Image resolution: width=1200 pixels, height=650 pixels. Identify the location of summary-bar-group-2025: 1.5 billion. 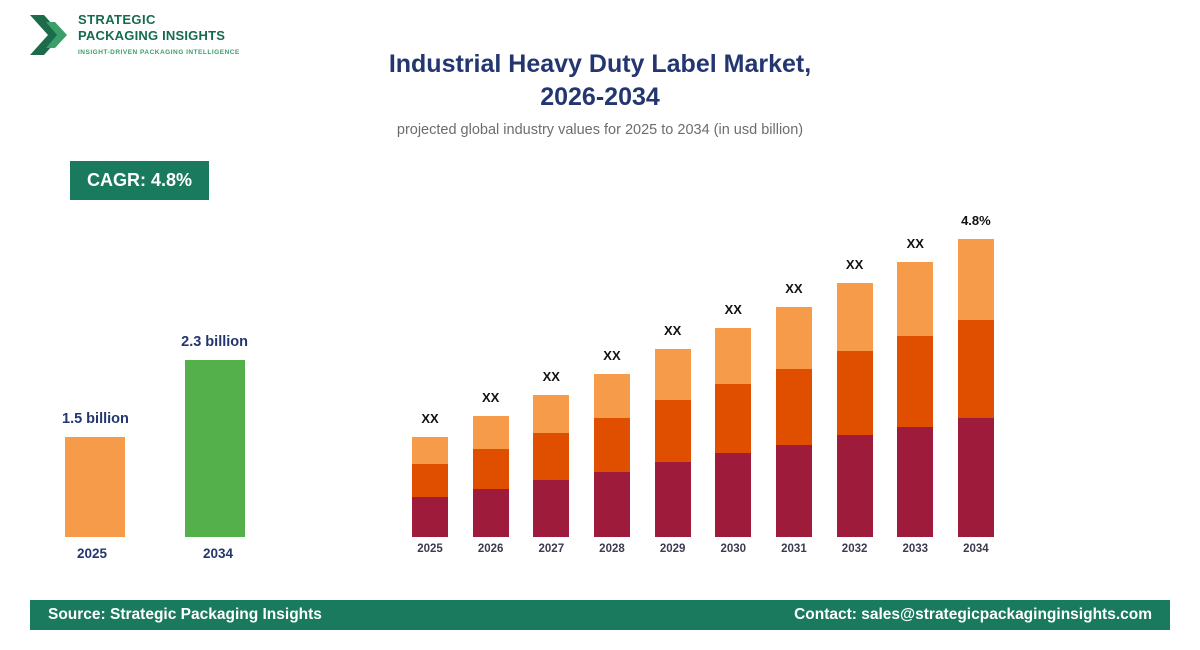
(95, 474).